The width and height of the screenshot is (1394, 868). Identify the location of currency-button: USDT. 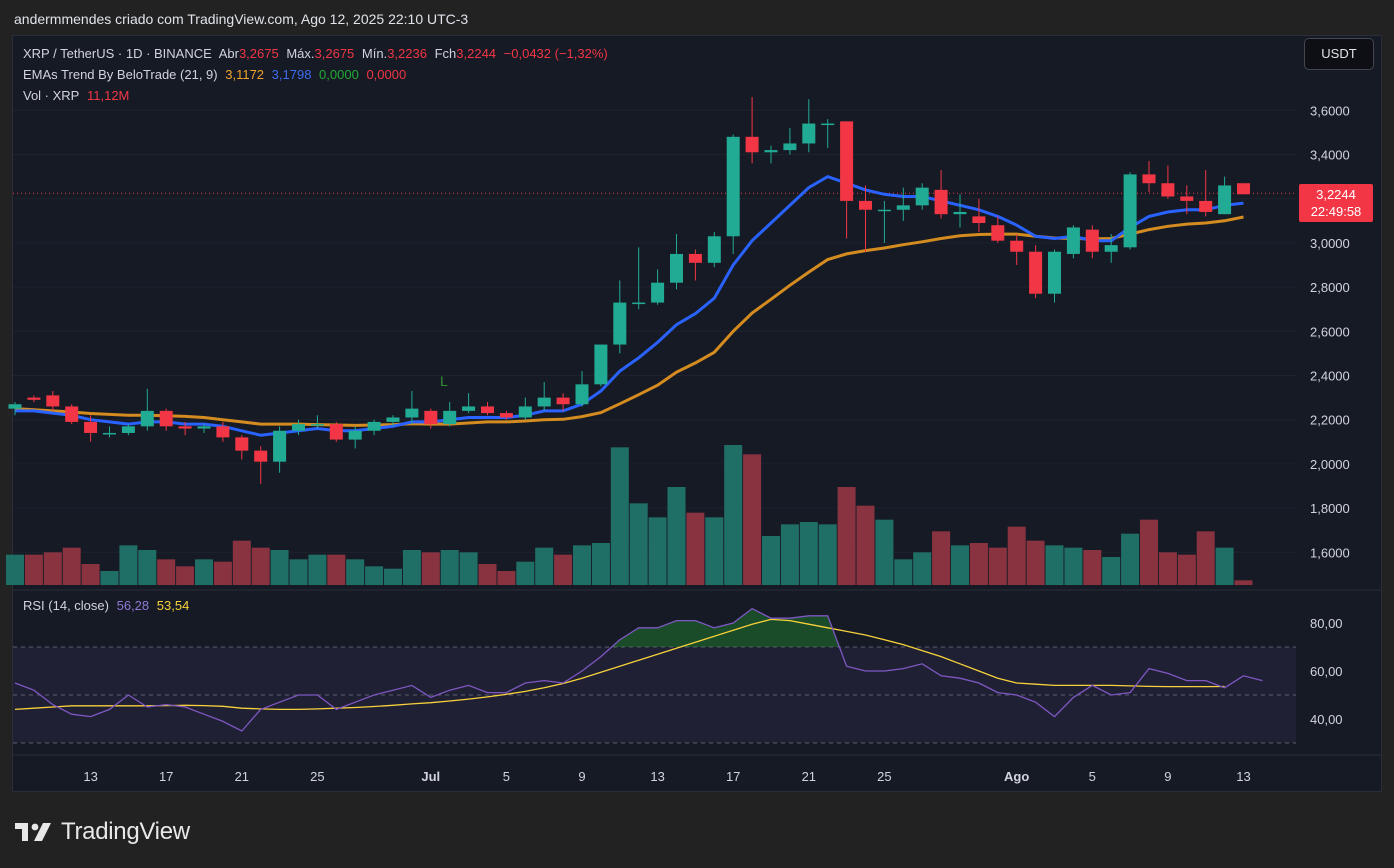
(1339, 54).